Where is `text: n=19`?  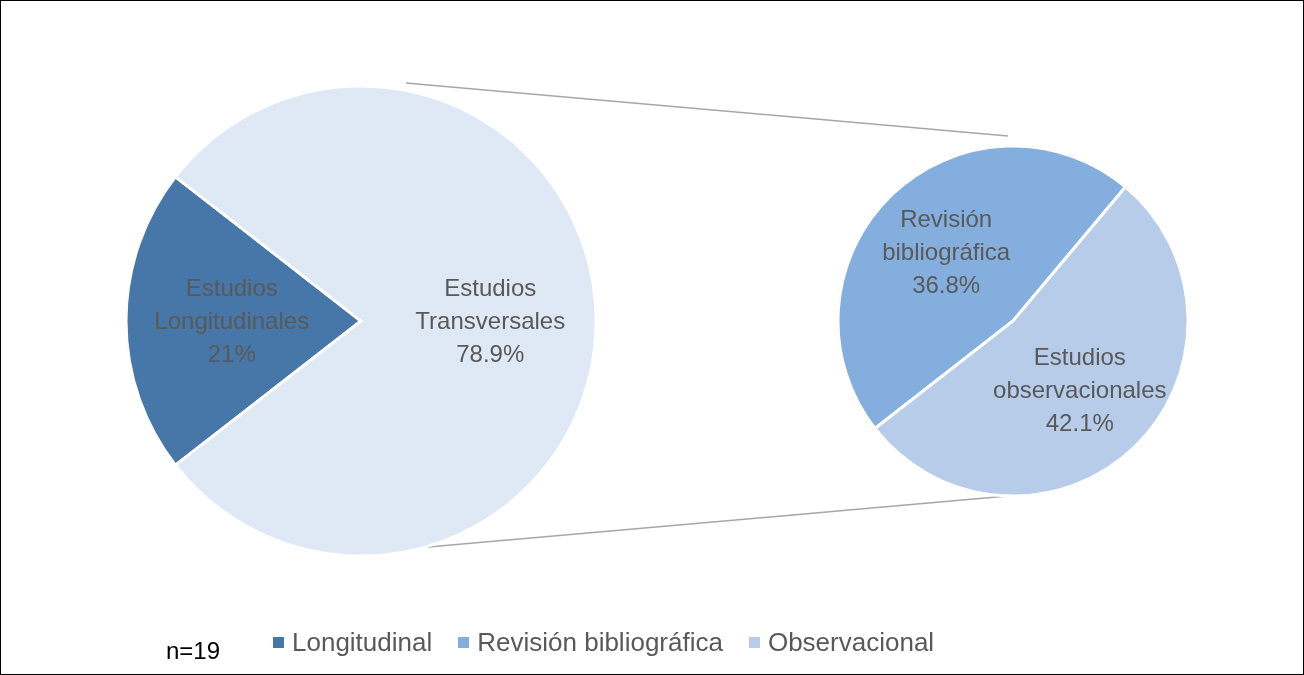
text: n=19 is located at coordinates (193, 651).